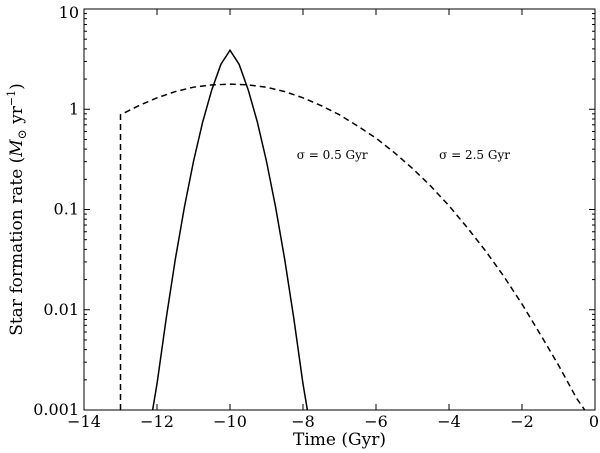 This screenshot has height=453, width=600. What do you see at coordinates (157, 421) in the screenshot?
I see `x-tick-label: −12` at bounding box center [157, 421].